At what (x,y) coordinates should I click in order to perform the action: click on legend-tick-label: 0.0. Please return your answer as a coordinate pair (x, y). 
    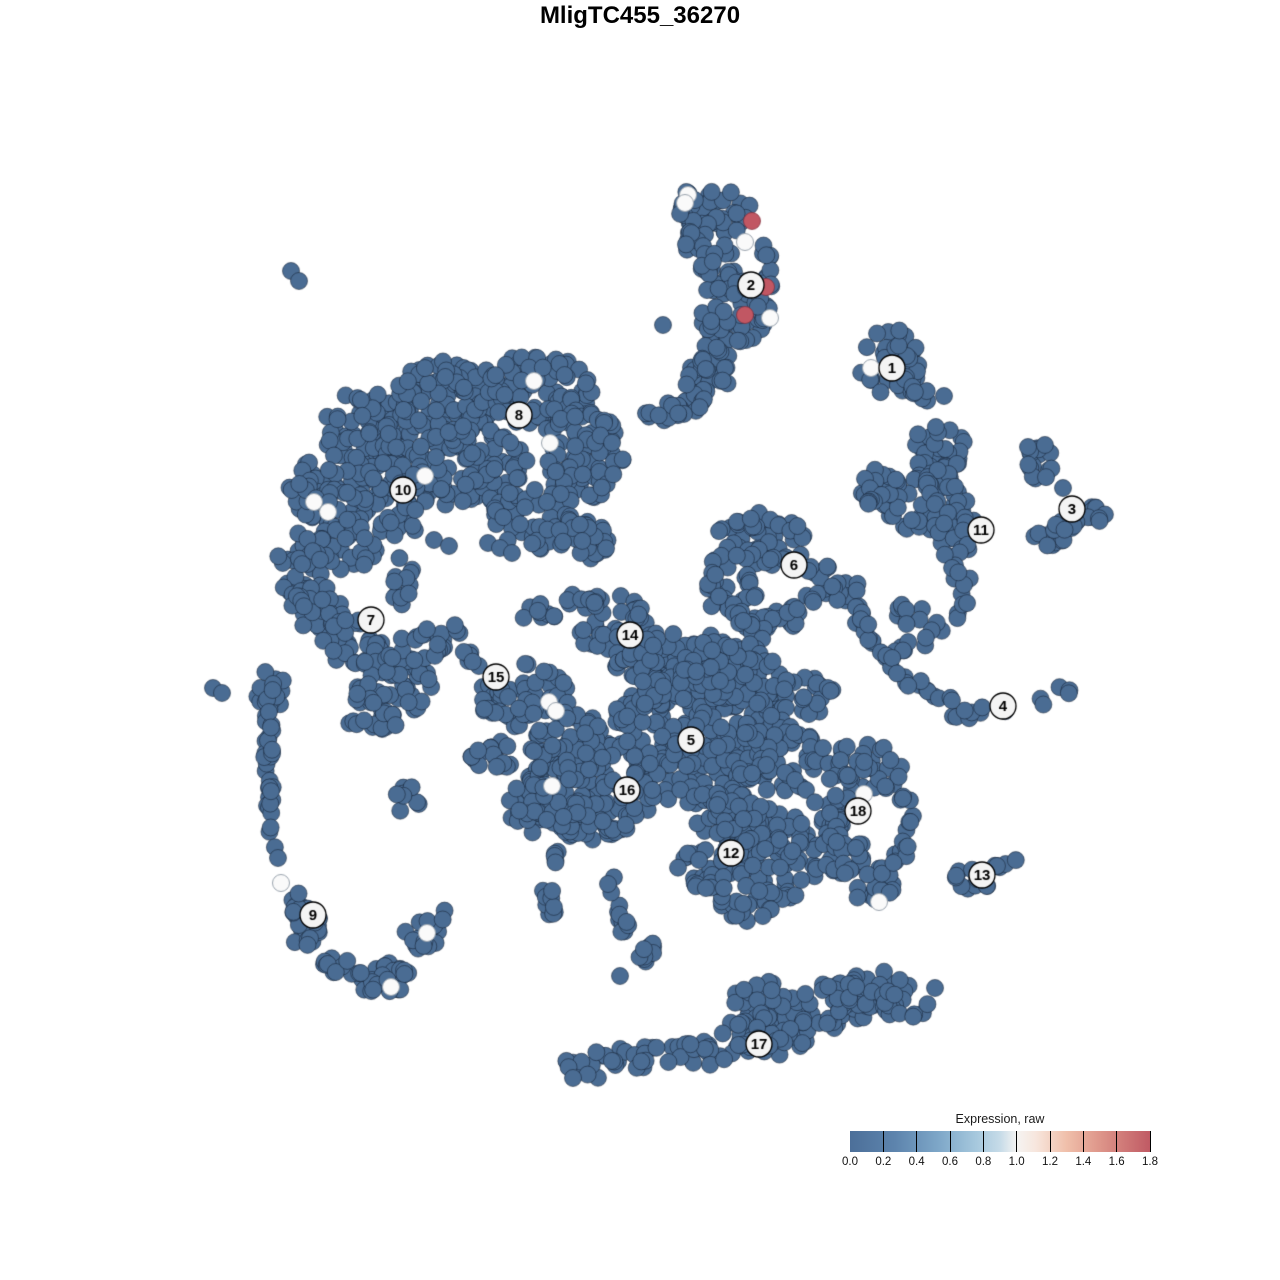
    Looking at the image, I should click on (850, 1162).